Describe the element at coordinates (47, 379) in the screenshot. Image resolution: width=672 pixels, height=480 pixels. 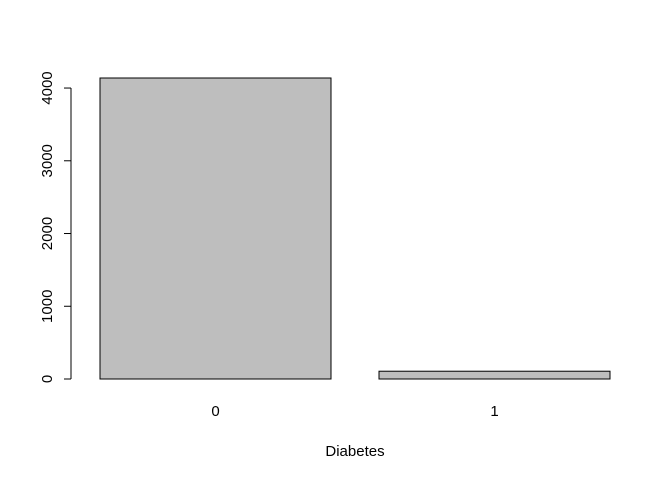
I see `y-tick-label: 0` at that location.